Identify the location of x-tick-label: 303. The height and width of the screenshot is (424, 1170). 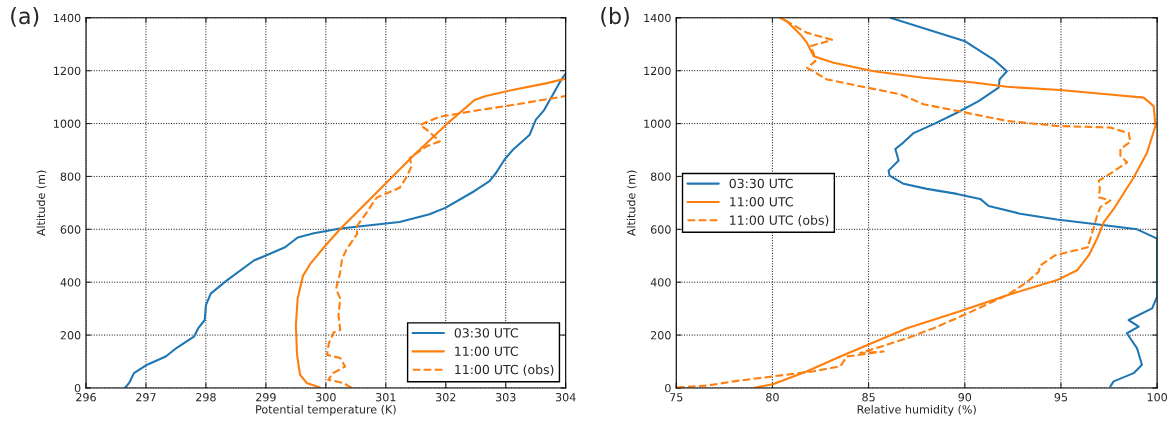
(505, 397).